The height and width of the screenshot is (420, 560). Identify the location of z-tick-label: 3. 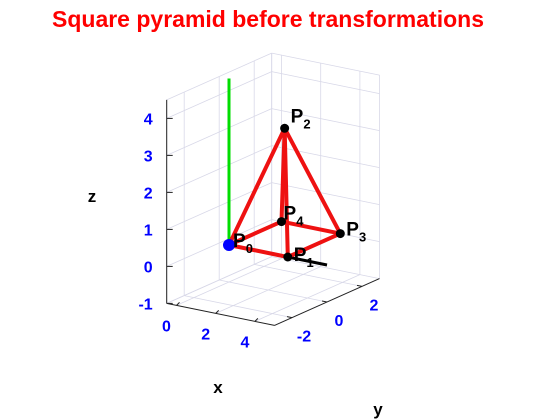
(148, 156).